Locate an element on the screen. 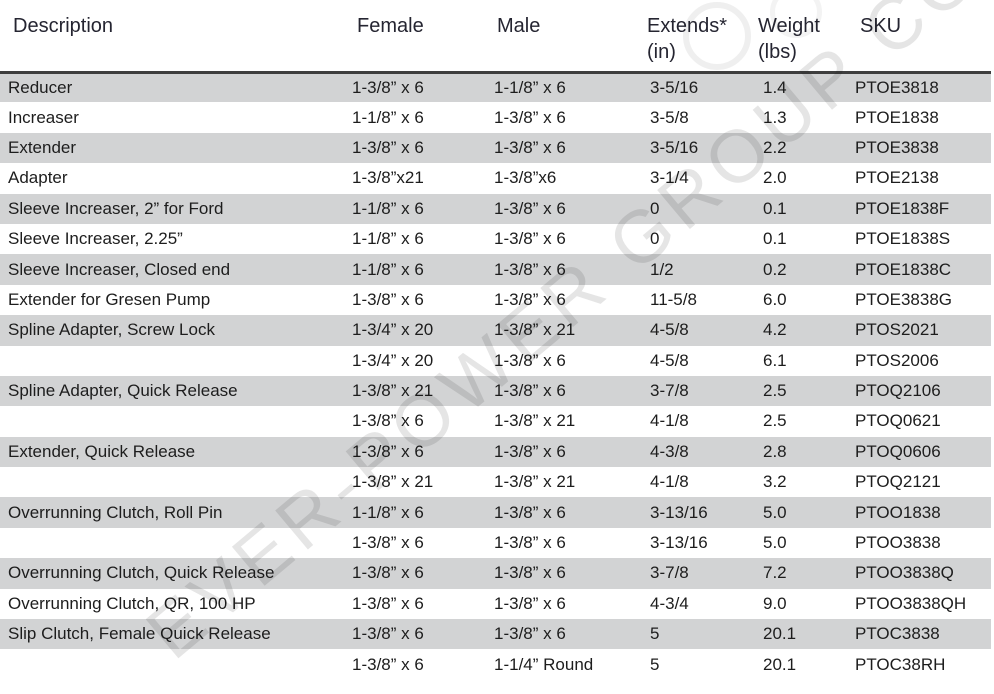 This screenshot has width=994, height=694. column-header-label: Female is located at coordinates (390, 26).